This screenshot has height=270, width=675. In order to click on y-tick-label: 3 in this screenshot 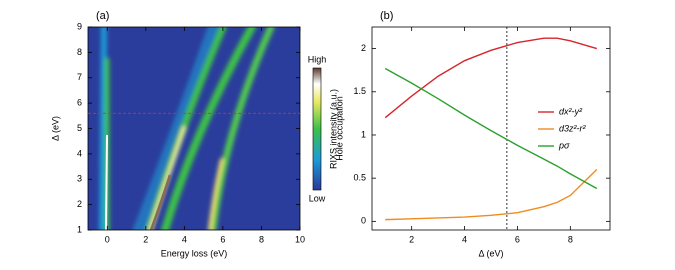, I will do `click(79, 179)`.